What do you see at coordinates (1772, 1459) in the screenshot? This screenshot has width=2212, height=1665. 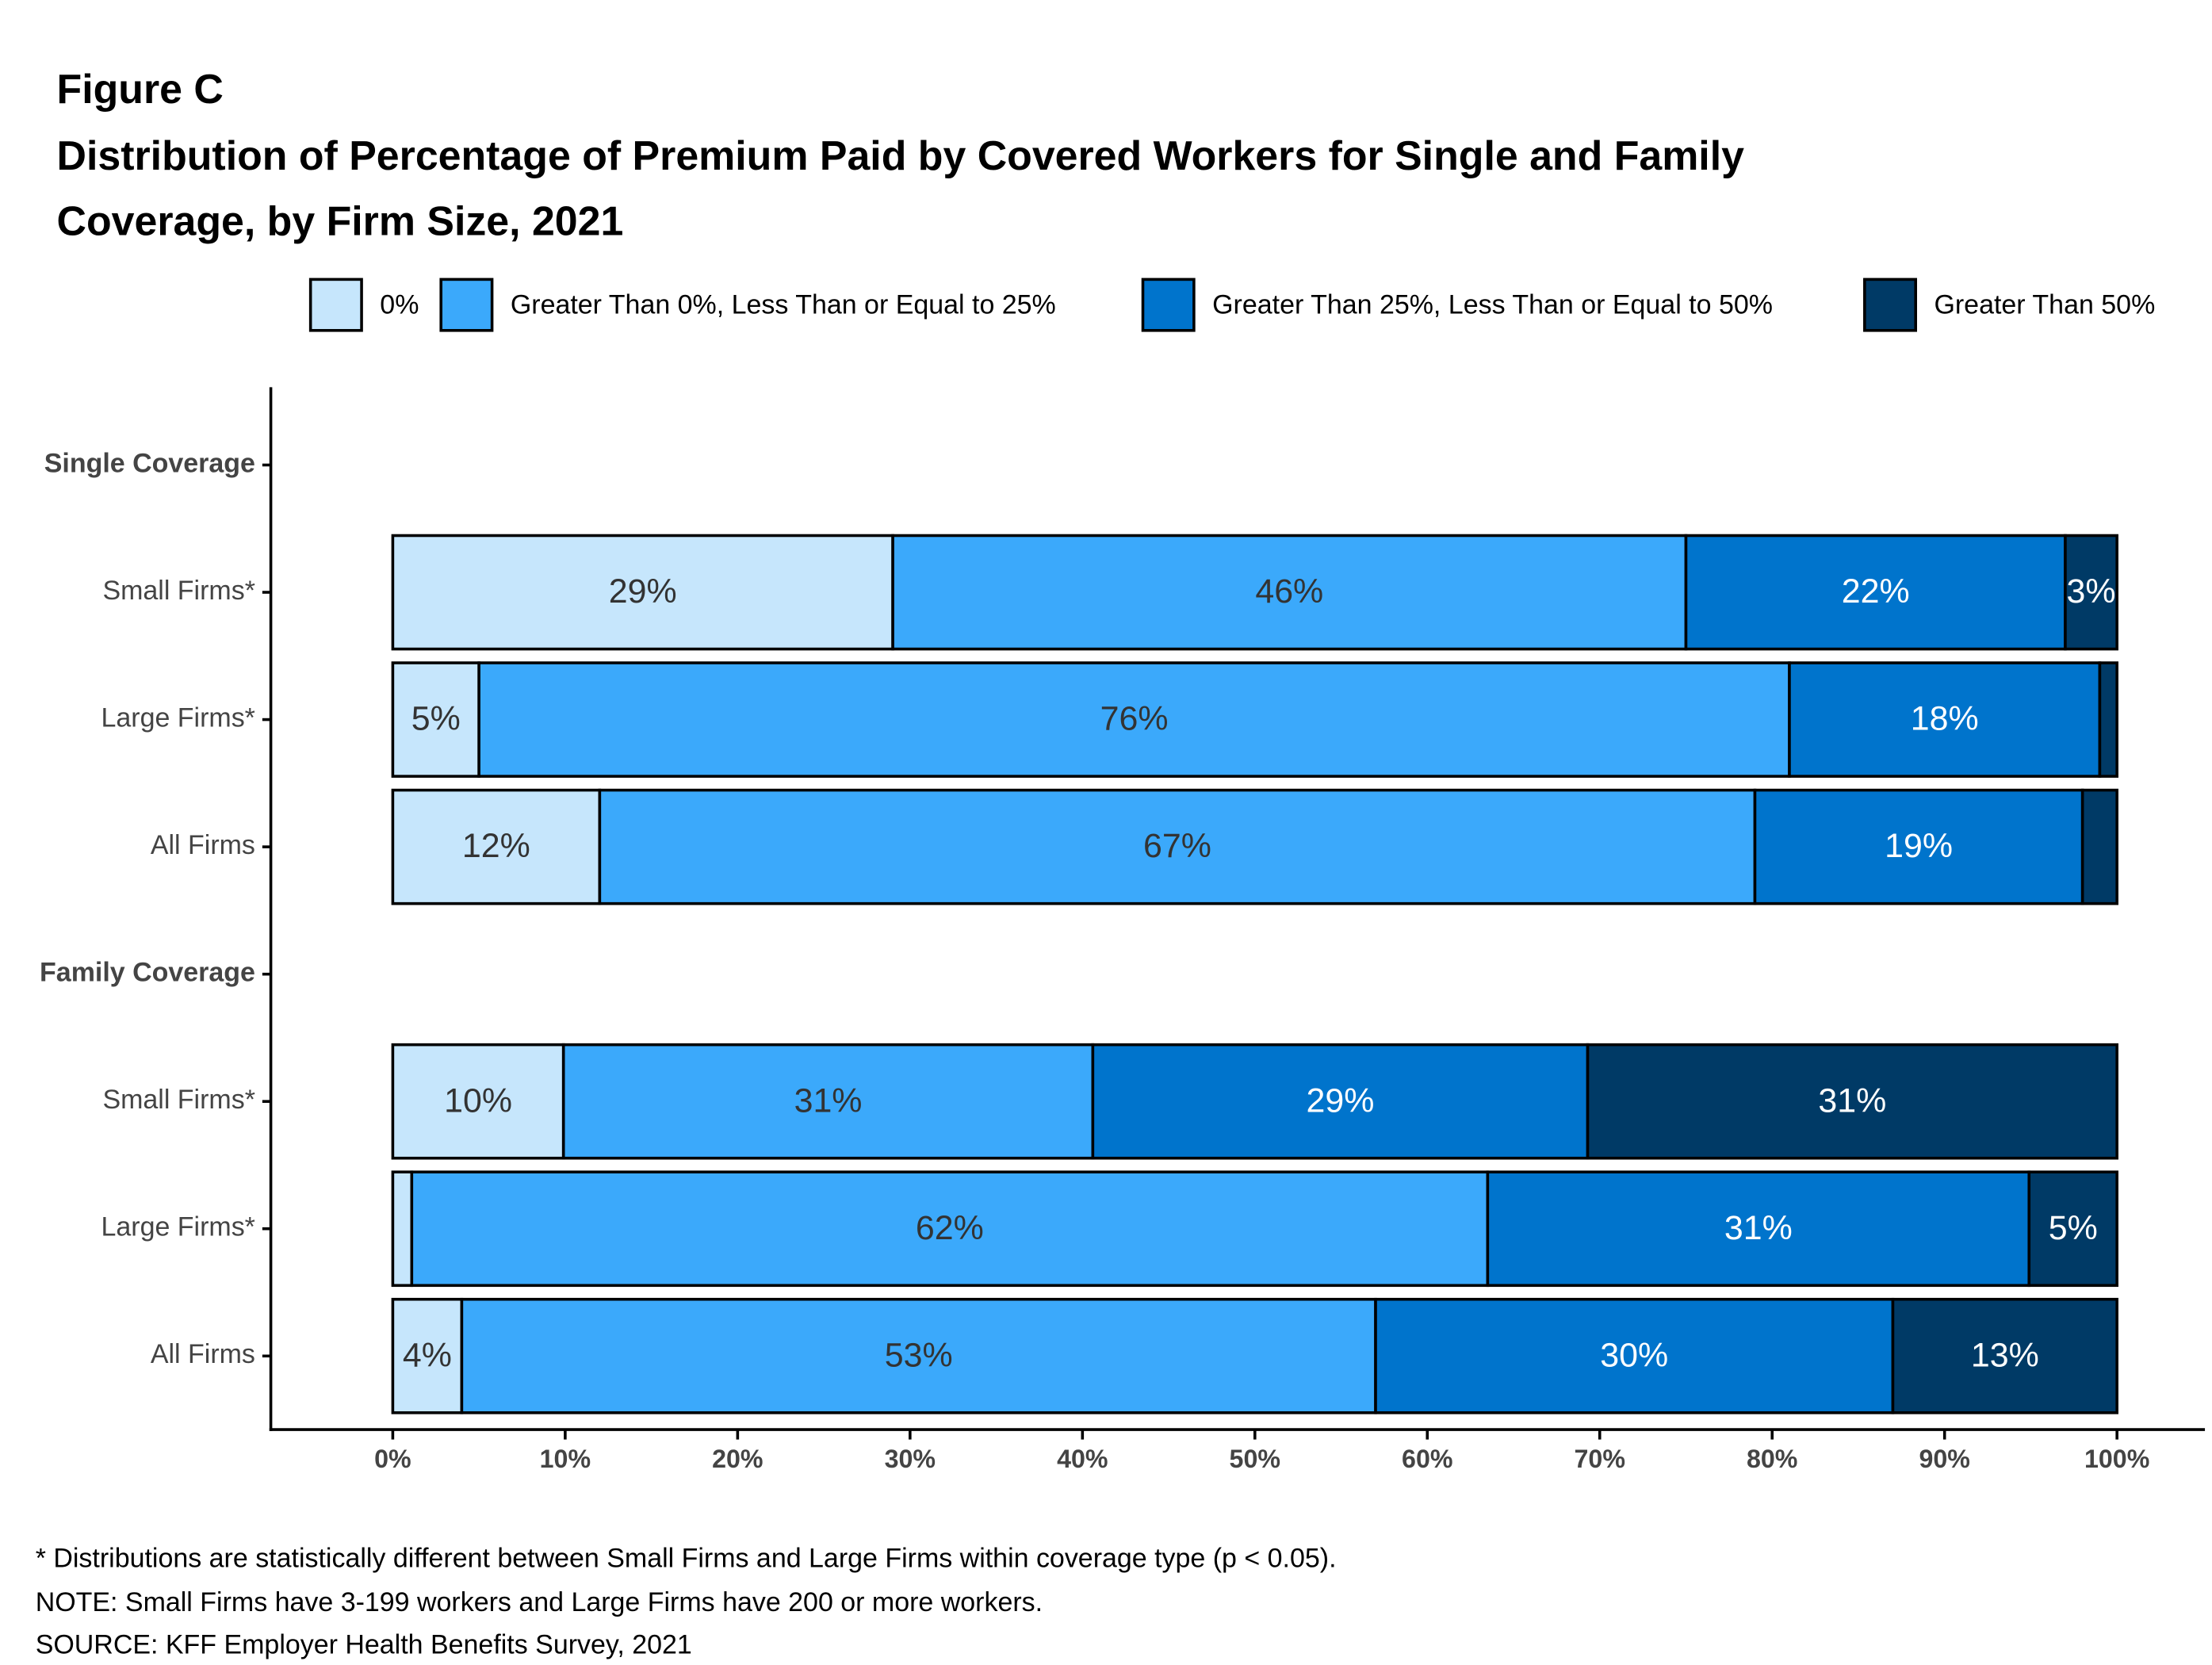 I see `x-tick-label: 80%` at bounding box center [1772, 1459].